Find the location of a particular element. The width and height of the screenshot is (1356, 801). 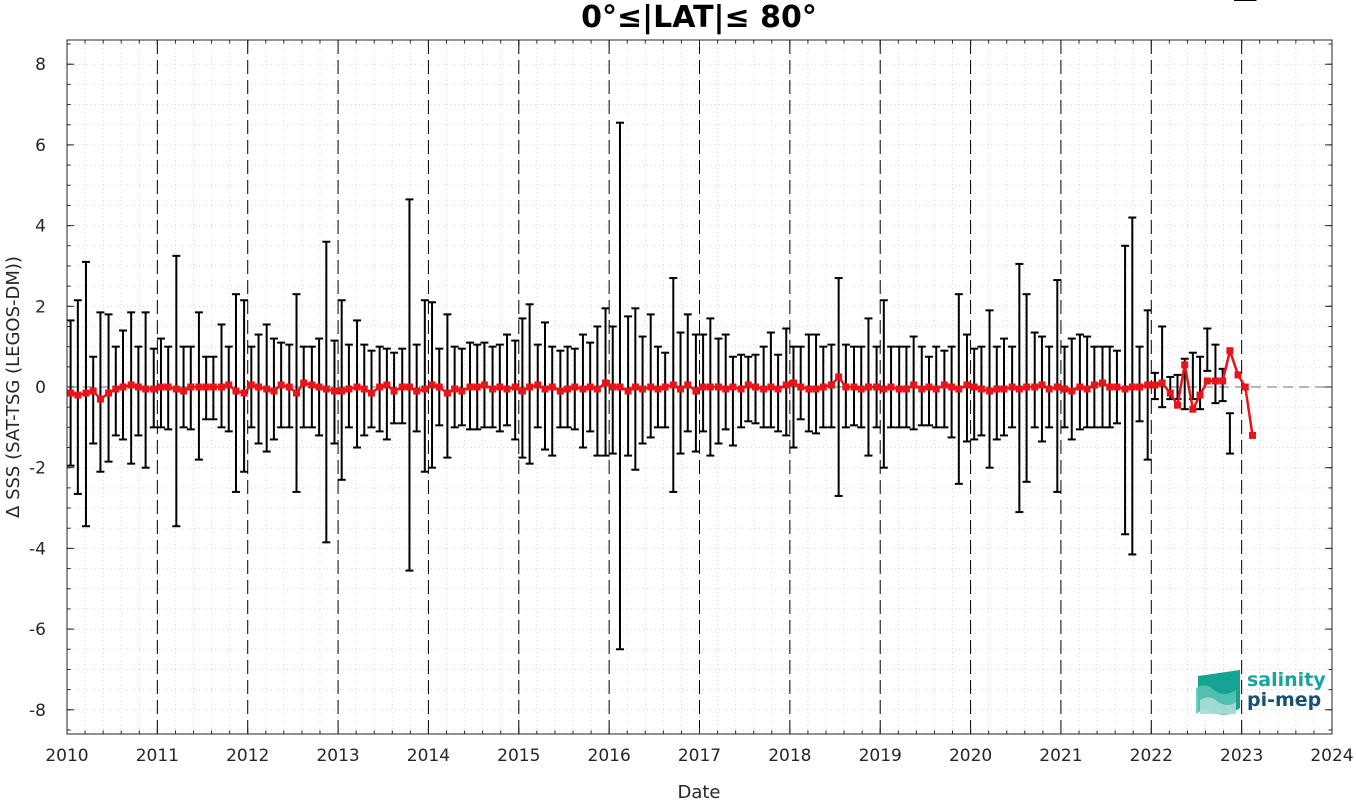

x-tick-label: 2010 is located at coordinates (66, 756).